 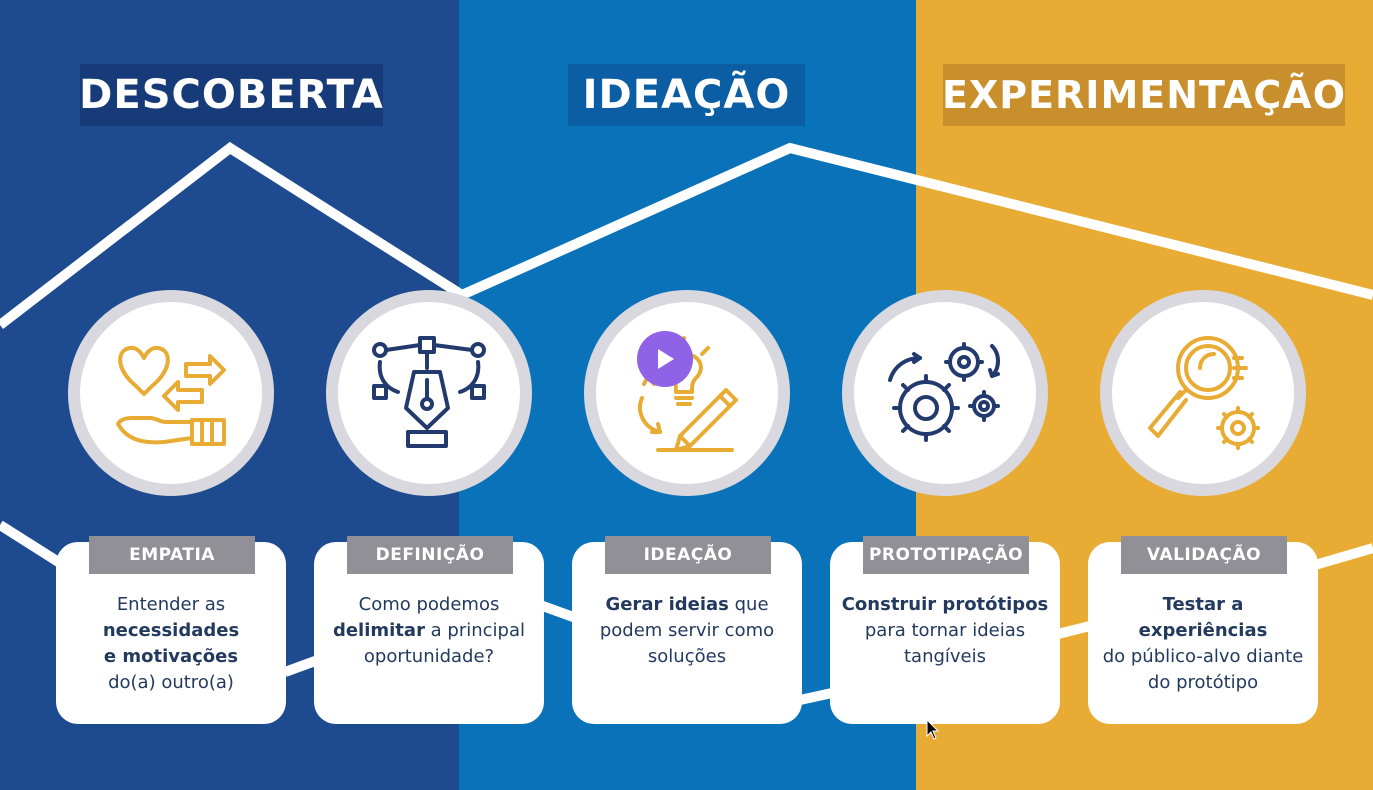 What do you see at coordinates (1203, 669) in the screenshot?
I see `text-part: do público-alvo diante do protótipo` at bounding box center [1203, 669].